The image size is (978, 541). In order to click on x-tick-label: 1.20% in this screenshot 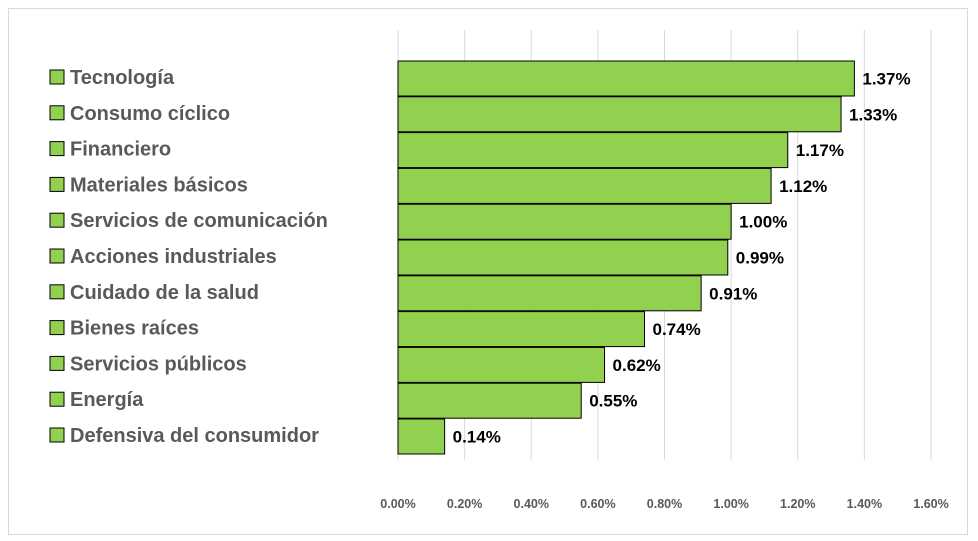, I will do `click(797, 504)`.